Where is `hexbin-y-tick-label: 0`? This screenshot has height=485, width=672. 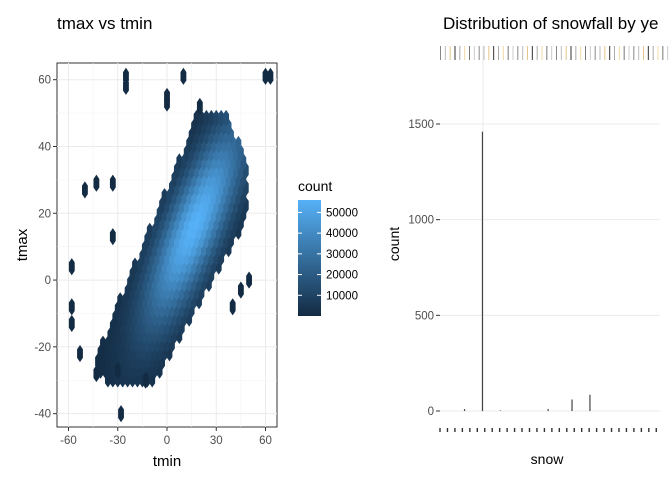
hexbin-y-tick-label: 0 is located at coordinates (48, 281).